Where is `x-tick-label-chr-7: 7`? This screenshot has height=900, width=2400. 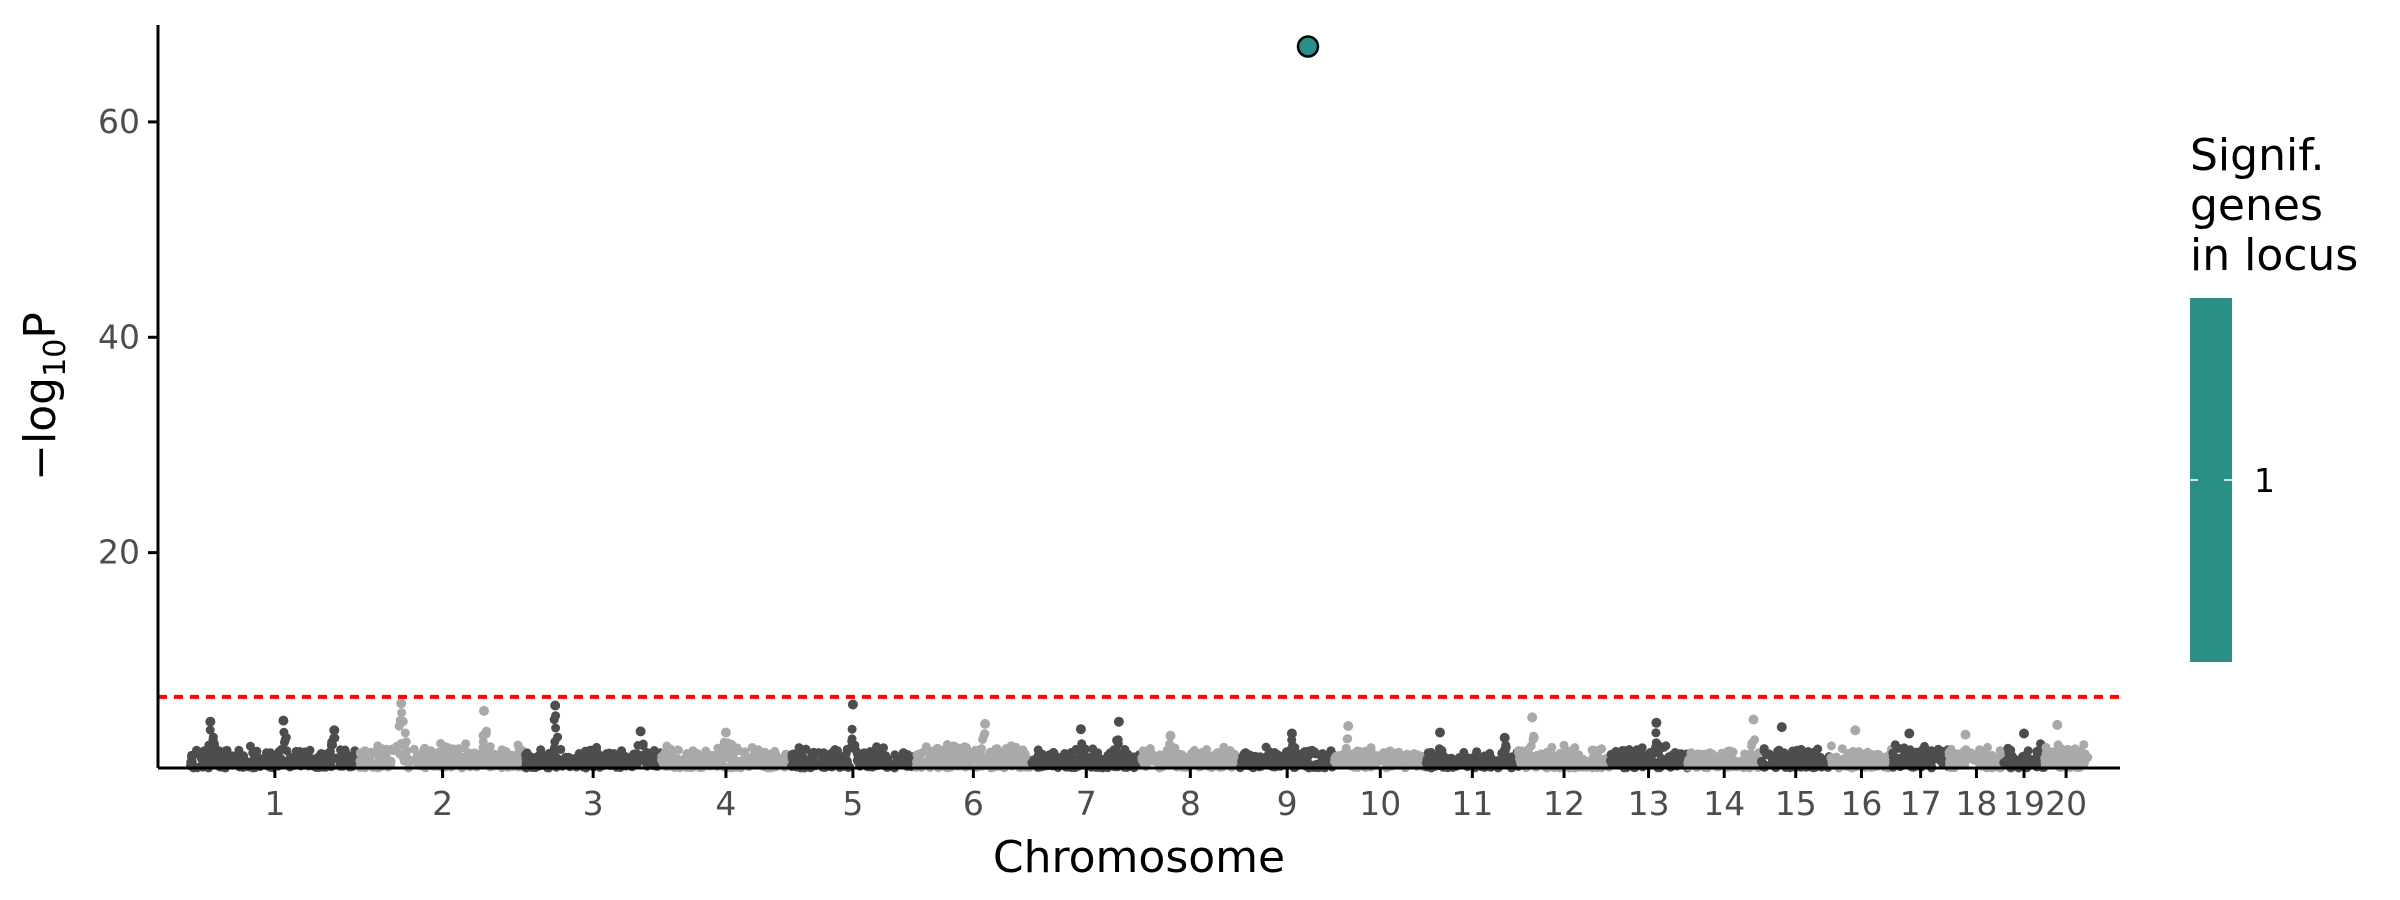 x-tick-label-chr-7: 7 is located at coordinates (1086, 803).